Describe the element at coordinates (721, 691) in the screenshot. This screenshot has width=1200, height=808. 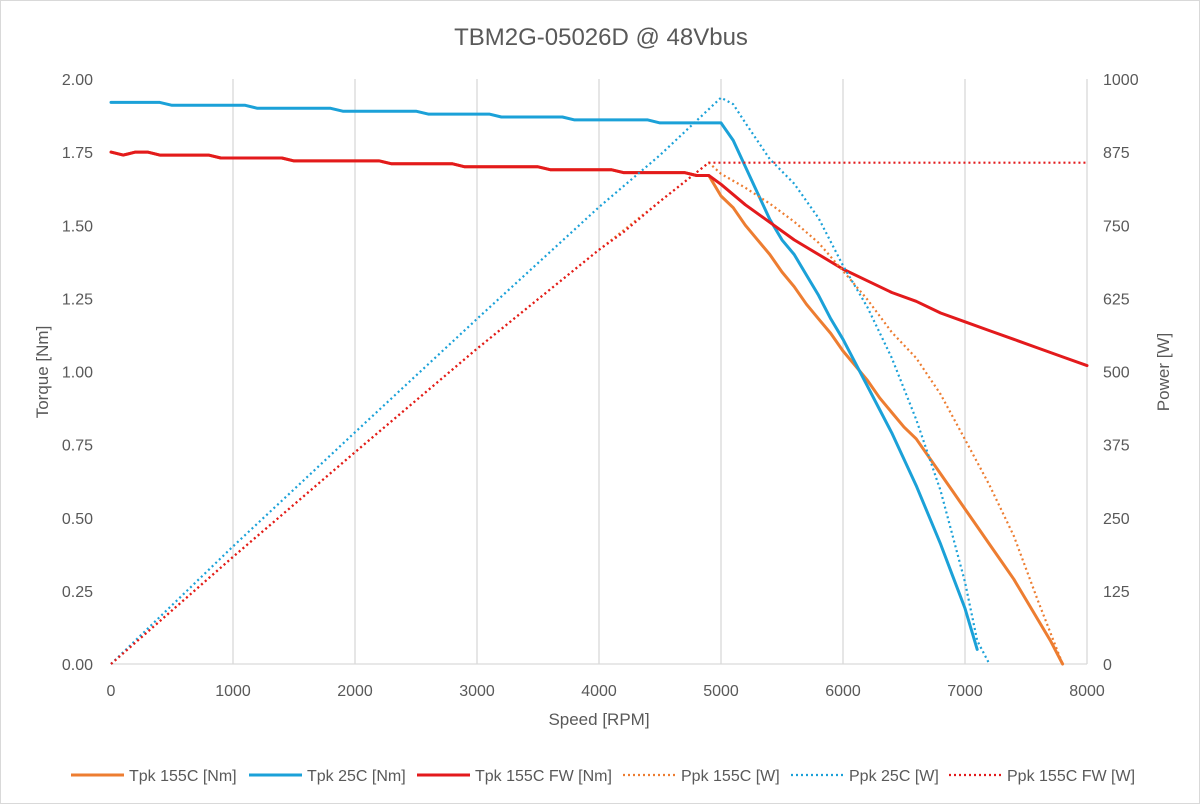
I see `x-tick-label: 5000` at that location.